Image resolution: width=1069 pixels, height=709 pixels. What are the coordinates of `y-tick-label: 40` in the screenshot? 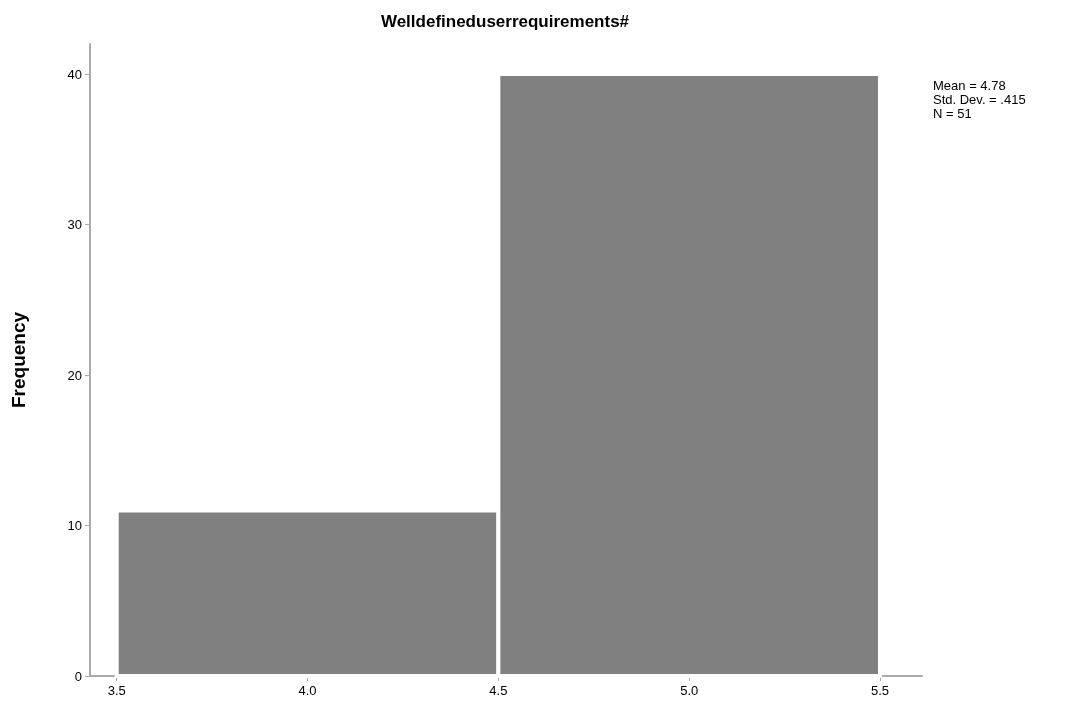 It's located at (74, 74).